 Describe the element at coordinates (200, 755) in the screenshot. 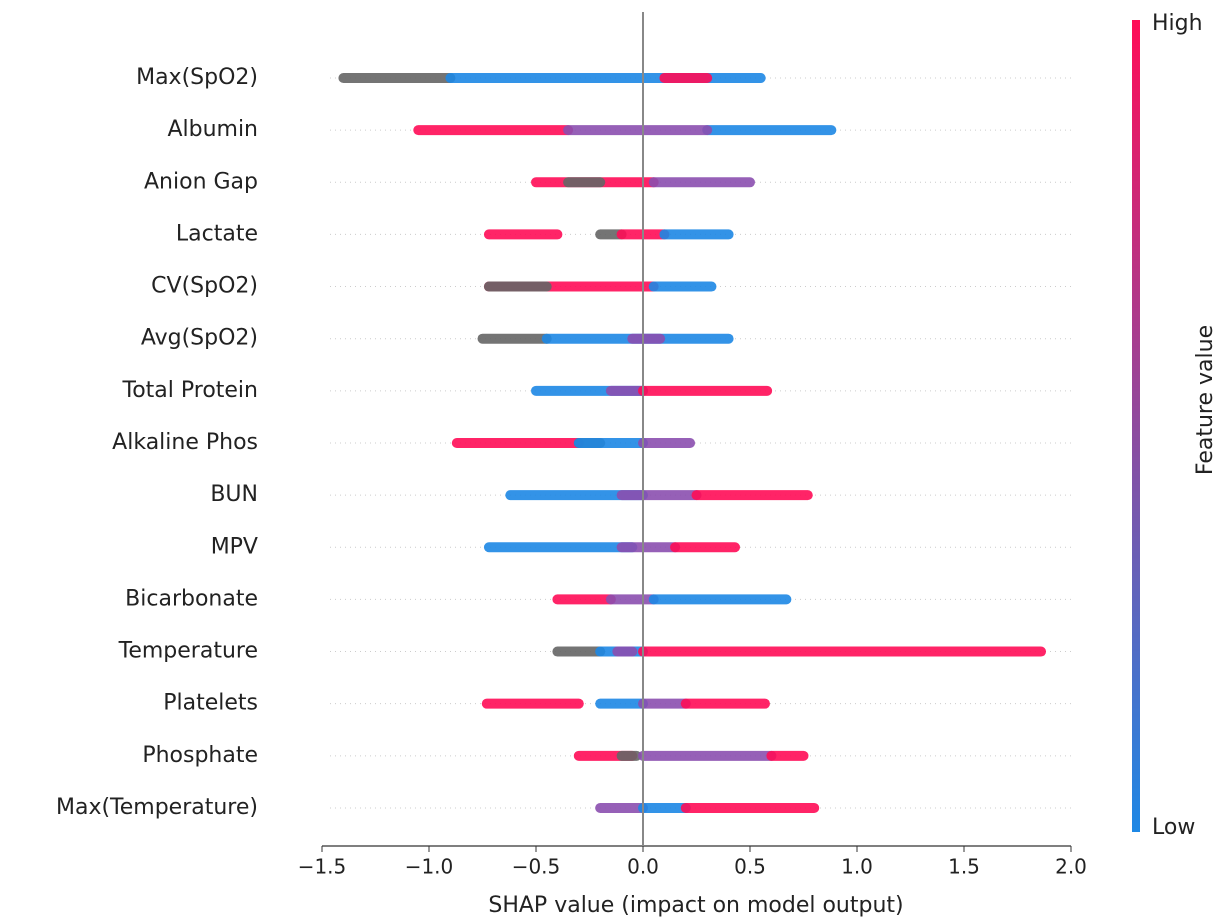

I see `feature-label: Phosphate` at that location.